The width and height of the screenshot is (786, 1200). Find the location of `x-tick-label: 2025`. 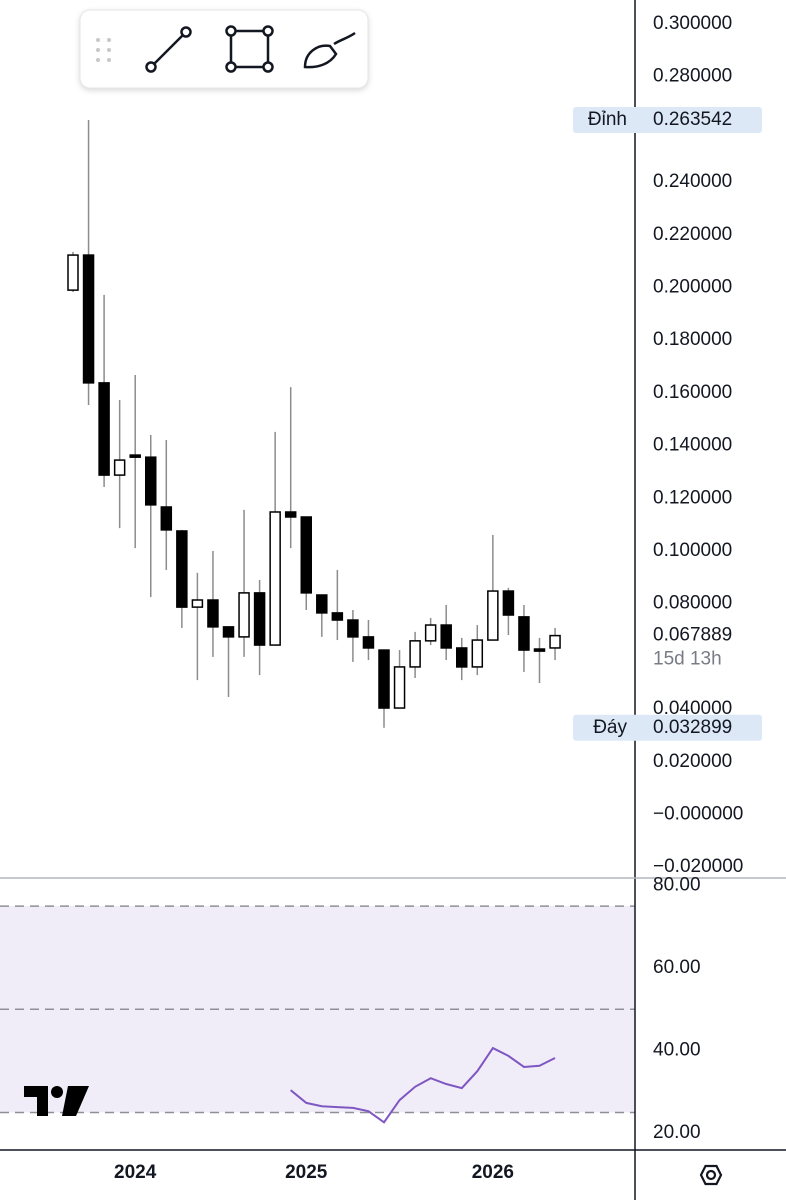

x-tick-label: 2025 is located at coordinates (306, 1172).